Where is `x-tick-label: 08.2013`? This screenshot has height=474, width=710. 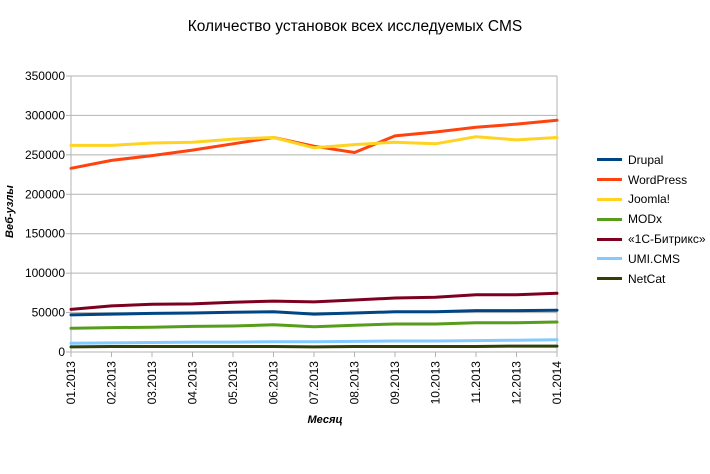
x-tick-label: 08.2013 is located at coordinates (355, 383).